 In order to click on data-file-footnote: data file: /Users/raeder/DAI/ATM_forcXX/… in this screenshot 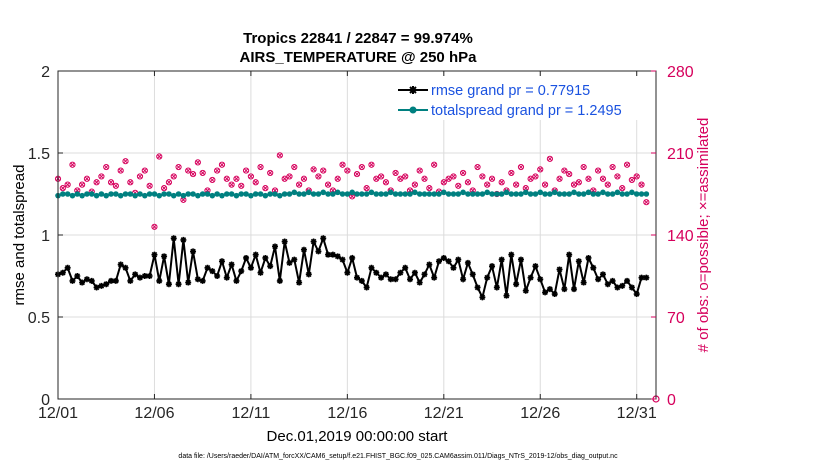, I will do `click(398, 456)`.